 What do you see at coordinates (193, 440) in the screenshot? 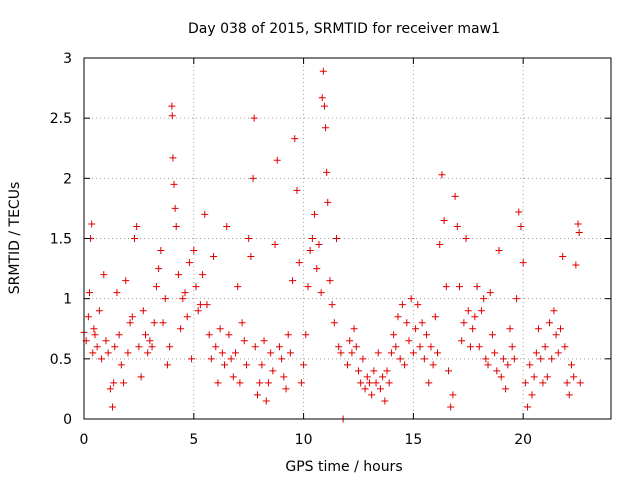
I see `x-tick-label: 5` at bounding box center [193, 440].